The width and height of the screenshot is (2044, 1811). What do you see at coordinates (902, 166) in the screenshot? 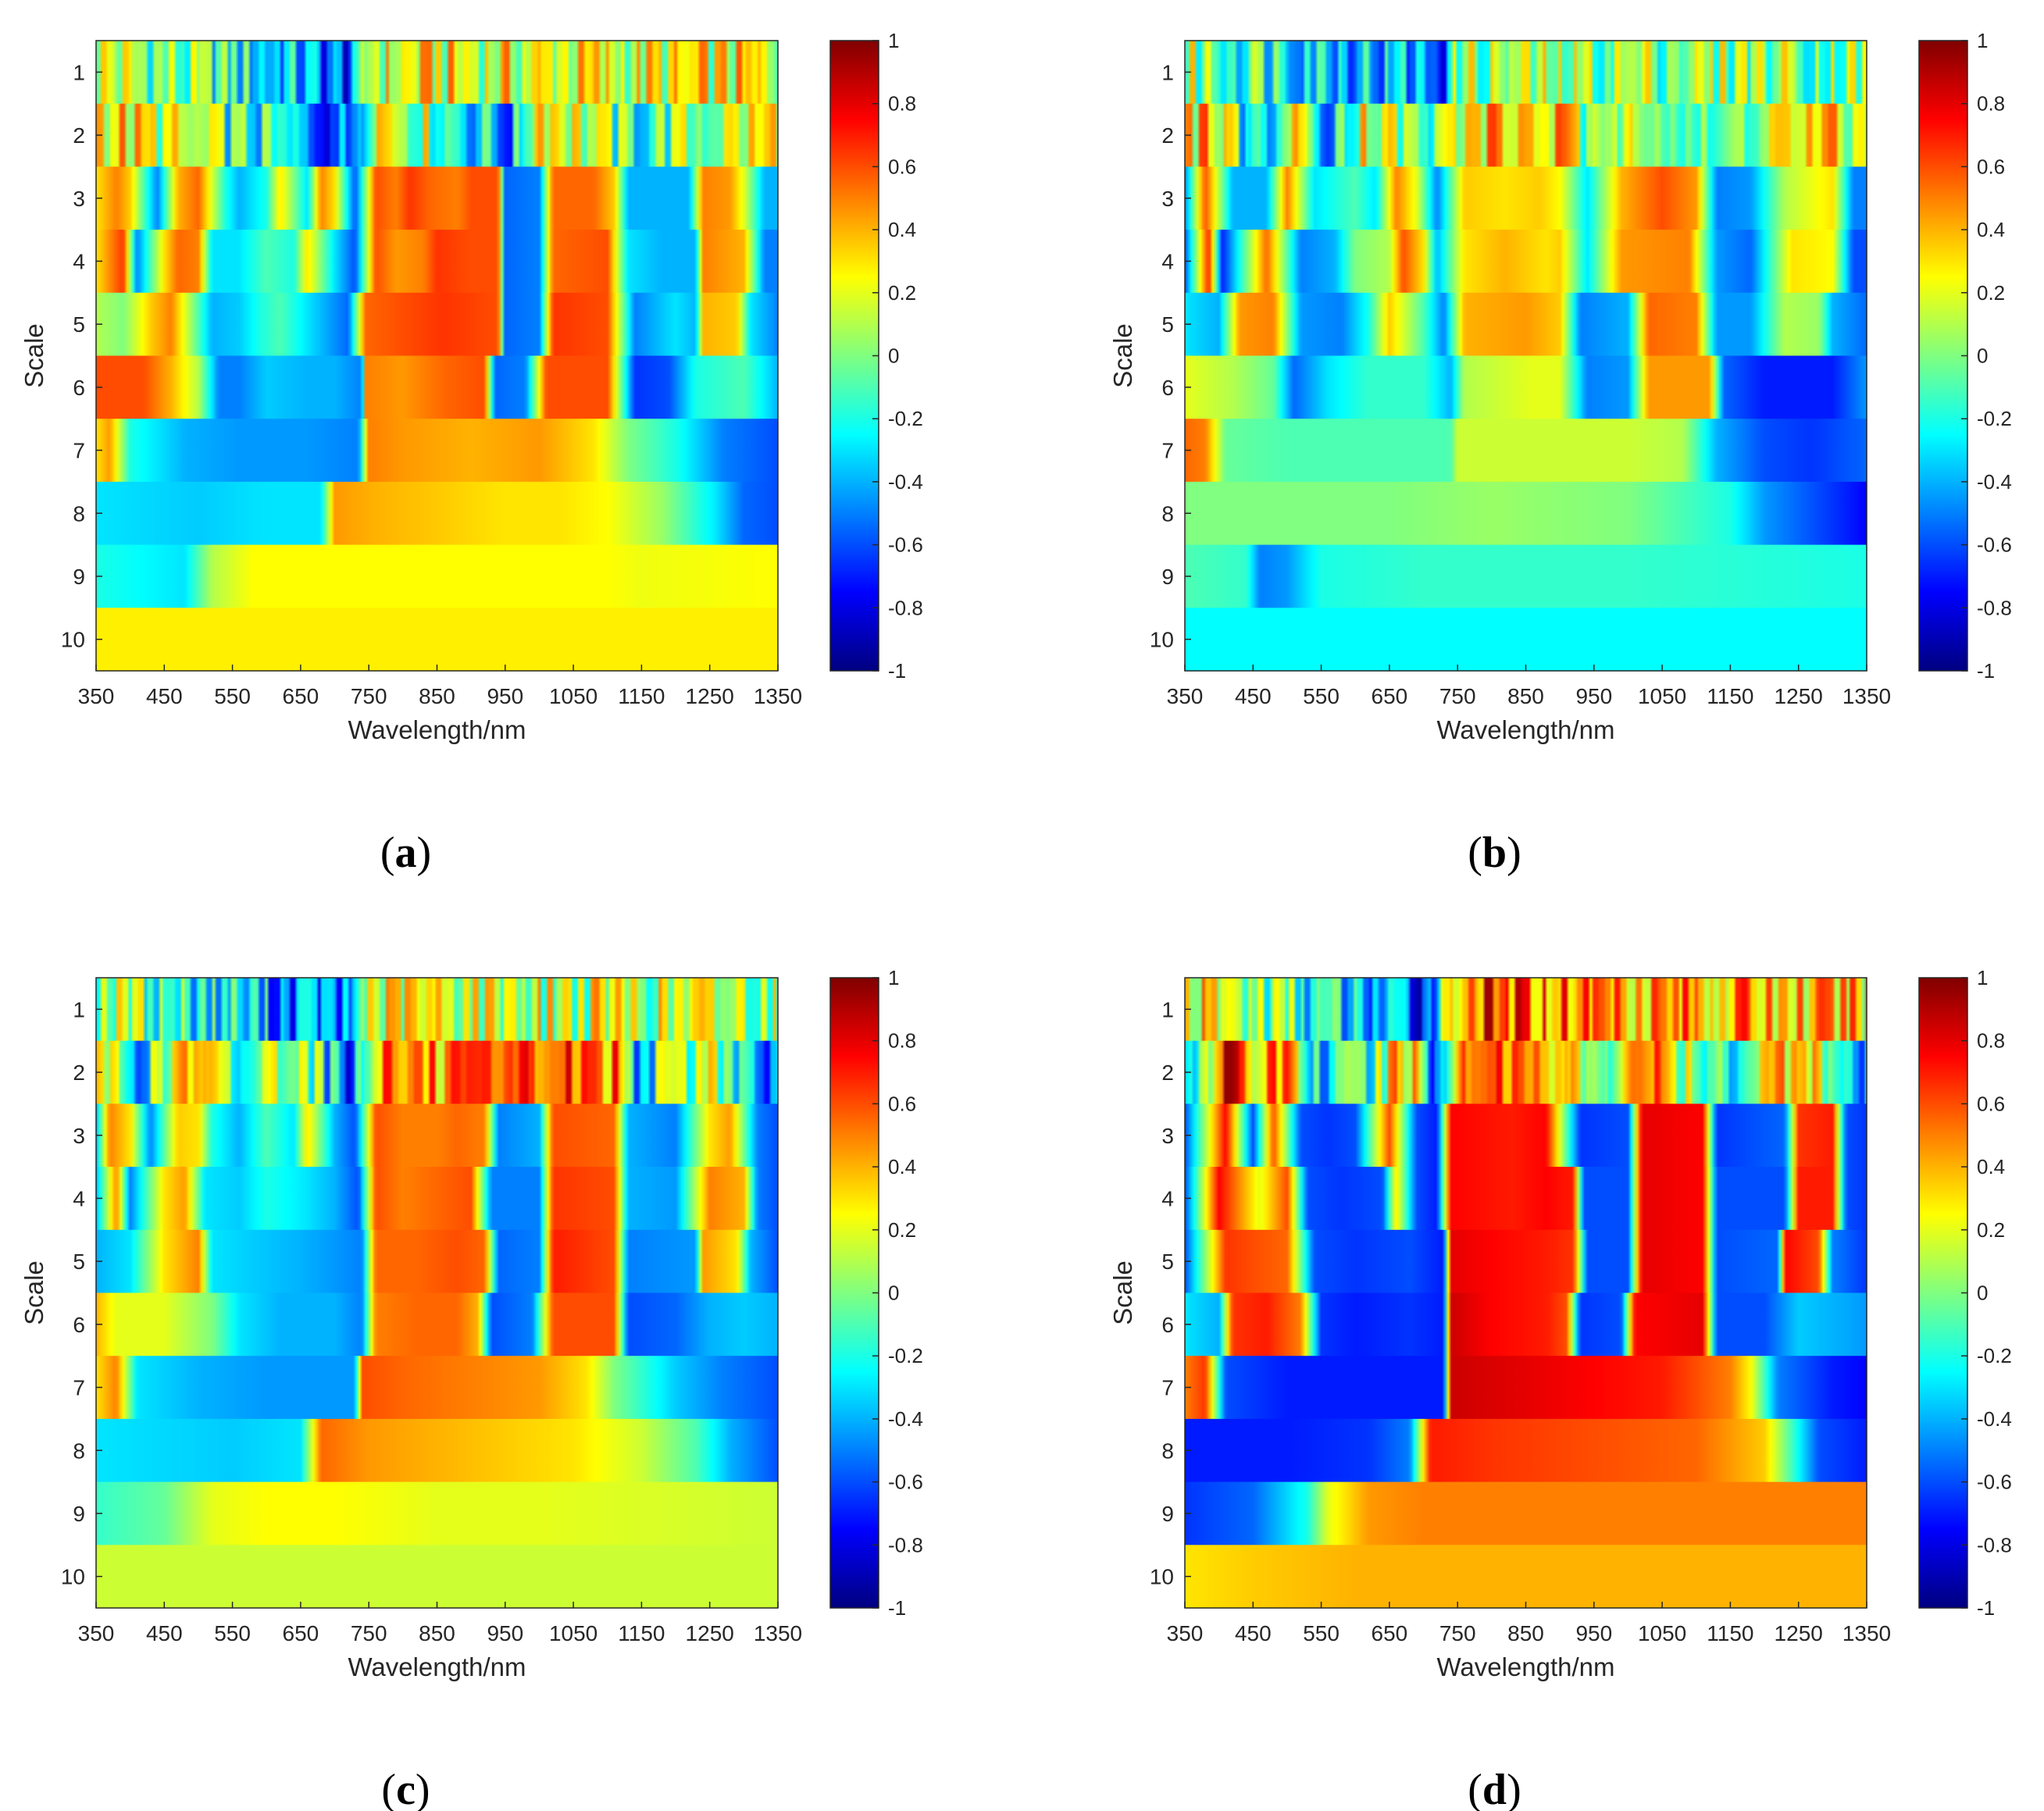
I see `colorbar-tick-label: 0.6` at bounding box center [902, 166].